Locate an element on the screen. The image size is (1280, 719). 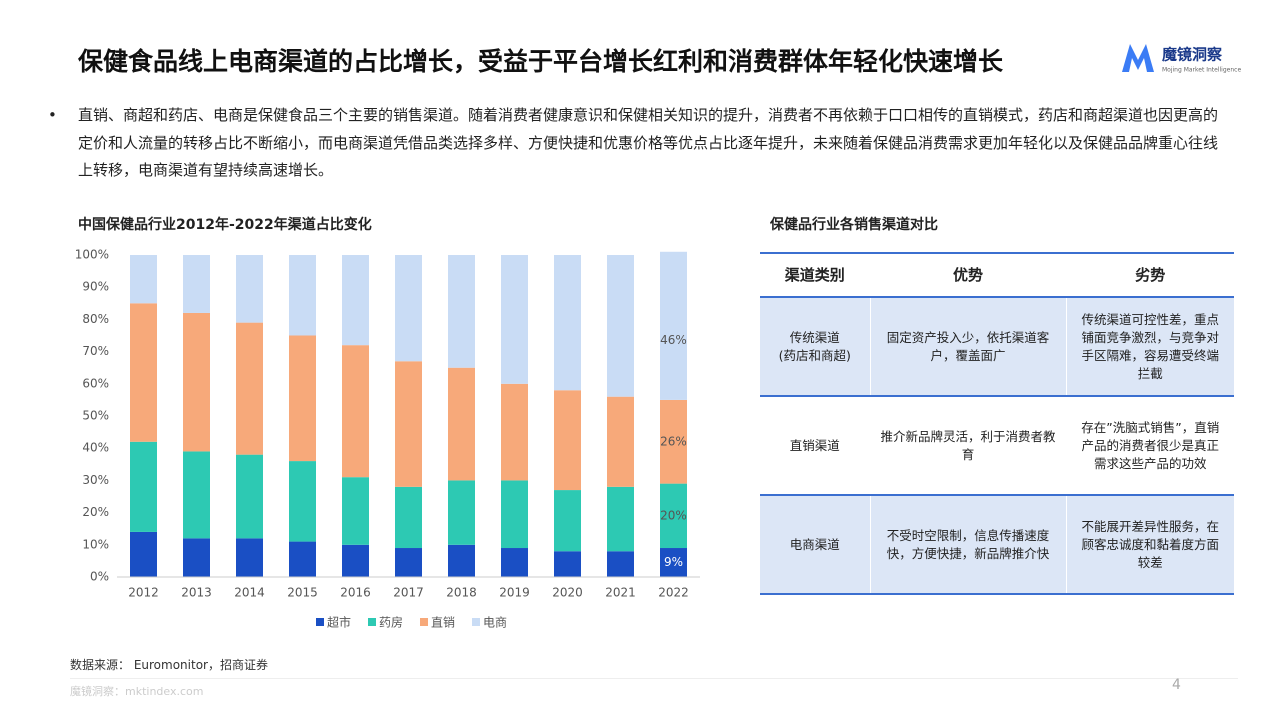
footer-rule is located at coordinates (654, 678).